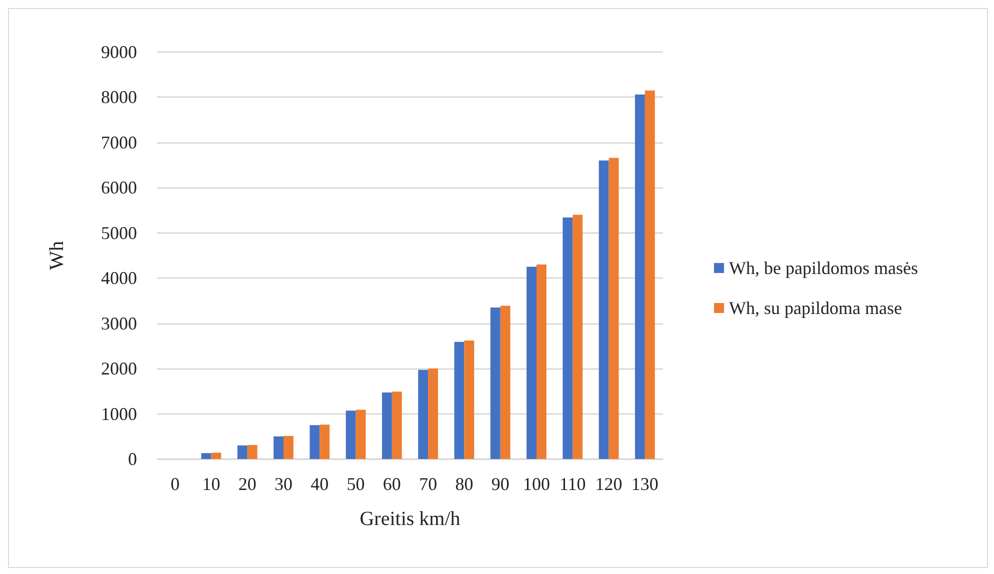 Image resolution: width=994 pixels, height=574 pixels. Describe the element at coordinates (644, 484) in the screenshot. I see `x-tick-label: 130` at that location.